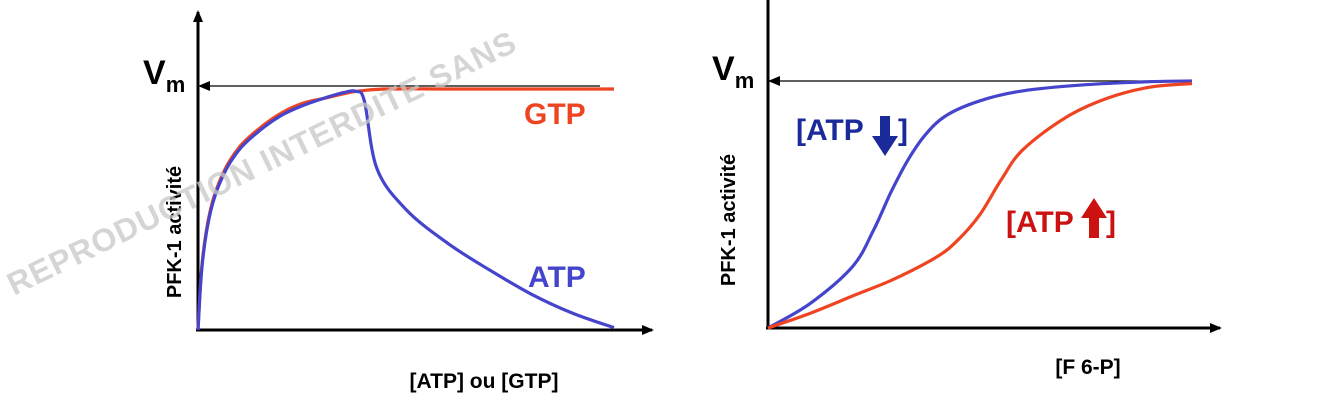  I want to click on chart-2-x-axis-label: [F 6-P], so click(1087, 367).